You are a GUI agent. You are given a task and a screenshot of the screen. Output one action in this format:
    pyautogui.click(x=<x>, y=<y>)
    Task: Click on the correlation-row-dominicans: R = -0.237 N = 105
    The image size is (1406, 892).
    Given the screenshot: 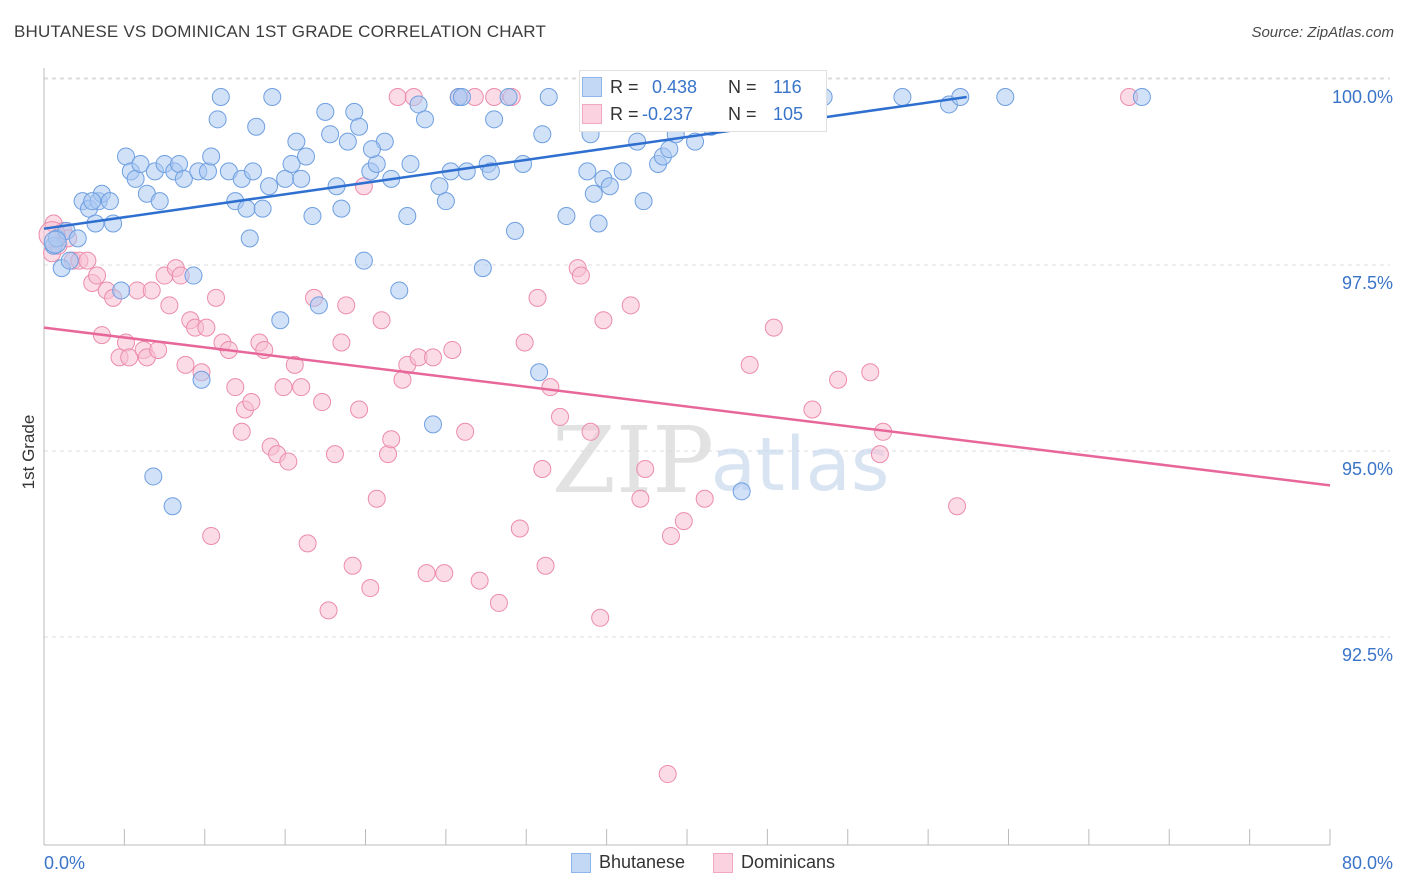 What is the action you would take?
    pyautogui.click(x=704, y=114)
    